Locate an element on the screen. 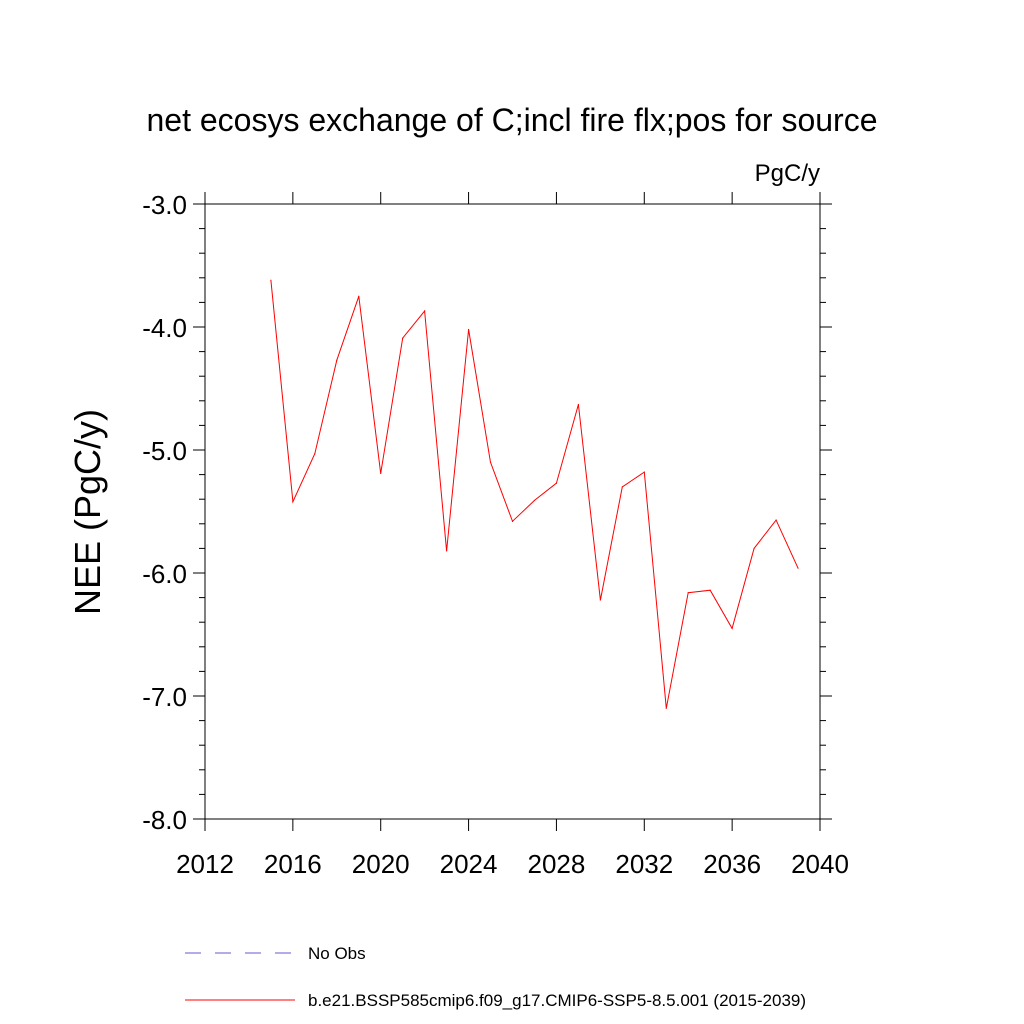 The image size is (1024, 1024). y-tick-label: -6.0 is located at coordinates (164, 574).